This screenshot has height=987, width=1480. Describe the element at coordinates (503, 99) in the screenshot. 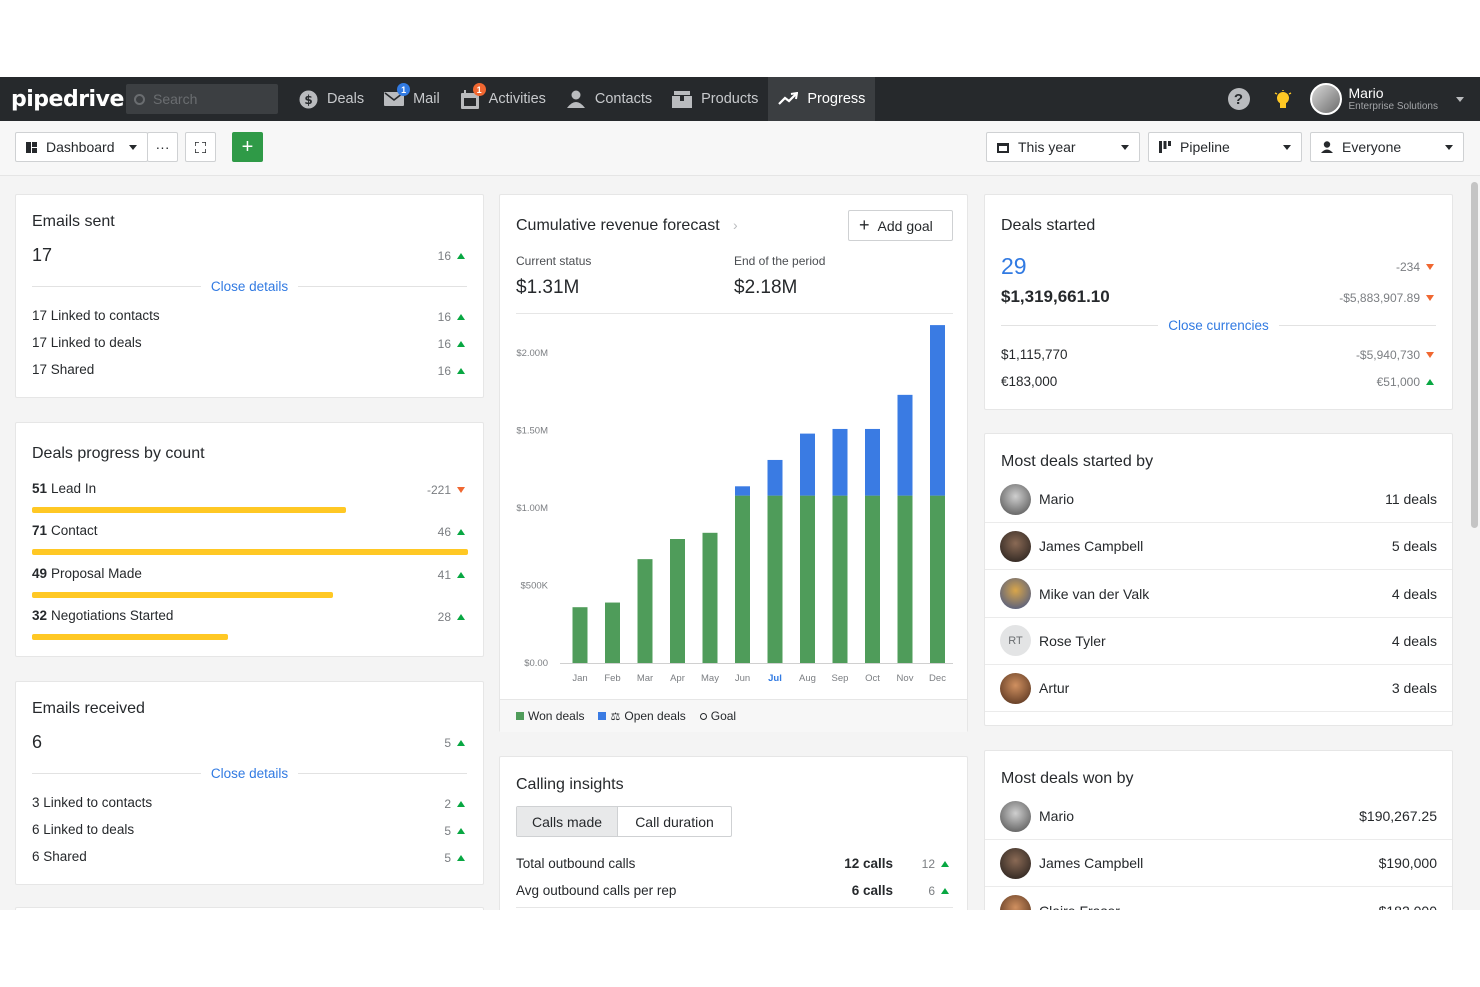

I see `nav-activities: 1 Activities` at that location.